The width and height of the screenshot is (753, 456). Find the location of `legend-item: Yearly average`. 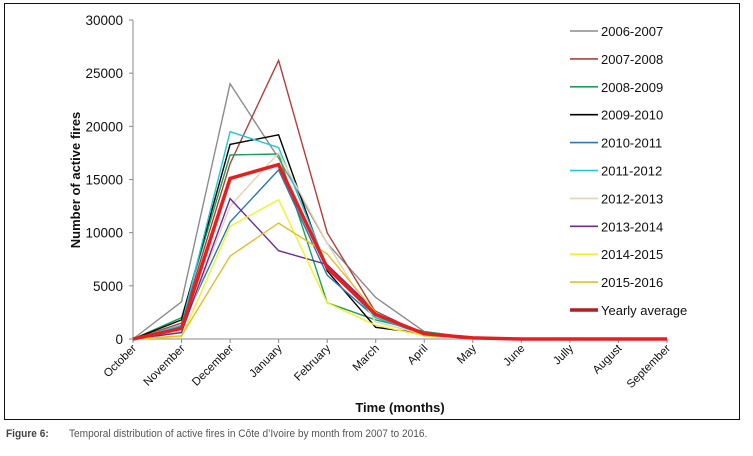

legend-item: Yearly average is located at coordinates (628, 310).